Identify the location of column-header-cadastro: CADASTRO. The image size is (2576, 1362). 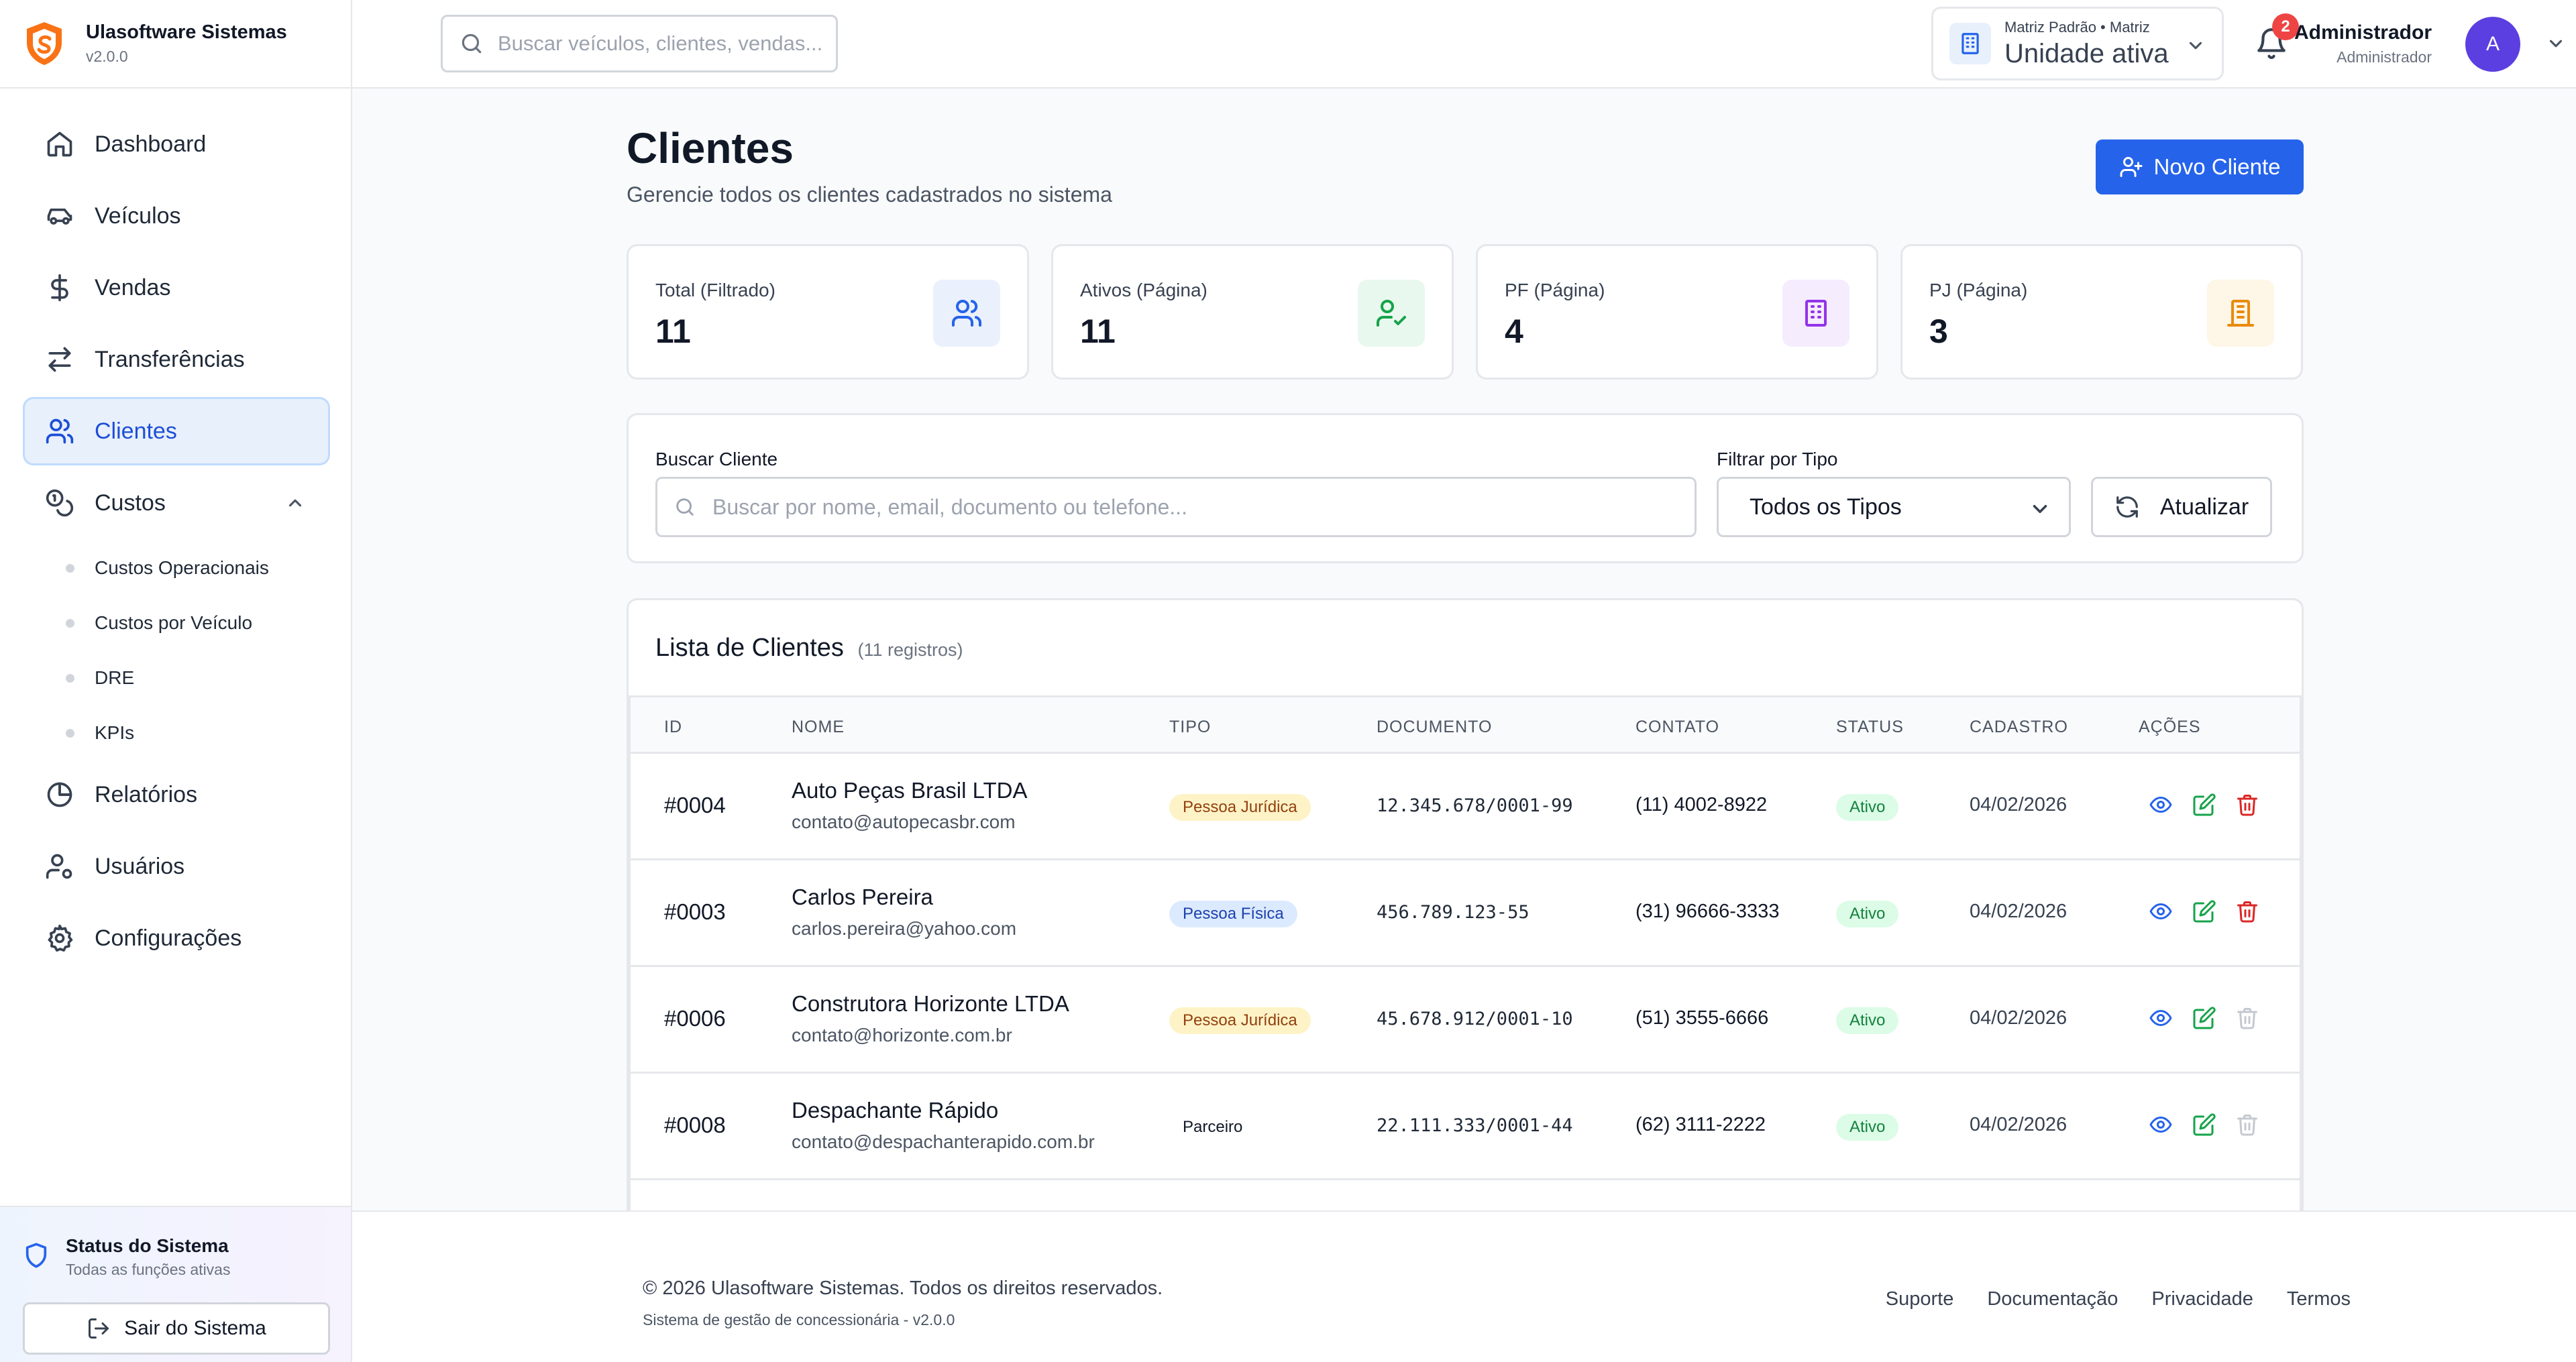
(2019, 727).